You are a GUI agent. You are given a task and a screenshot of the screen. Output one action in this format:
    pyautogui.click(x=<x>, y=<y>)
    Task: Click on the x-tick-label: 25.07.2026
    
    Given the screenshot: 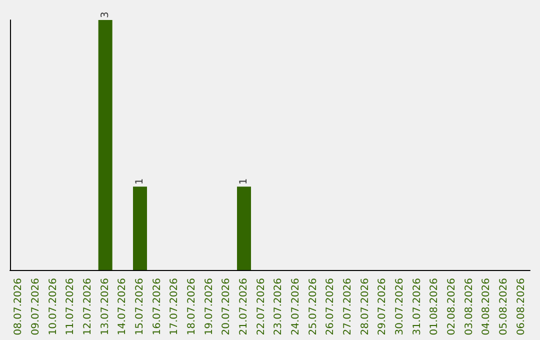 What is the action you would take?
    pyautogui.click(x=313, y=307)
    